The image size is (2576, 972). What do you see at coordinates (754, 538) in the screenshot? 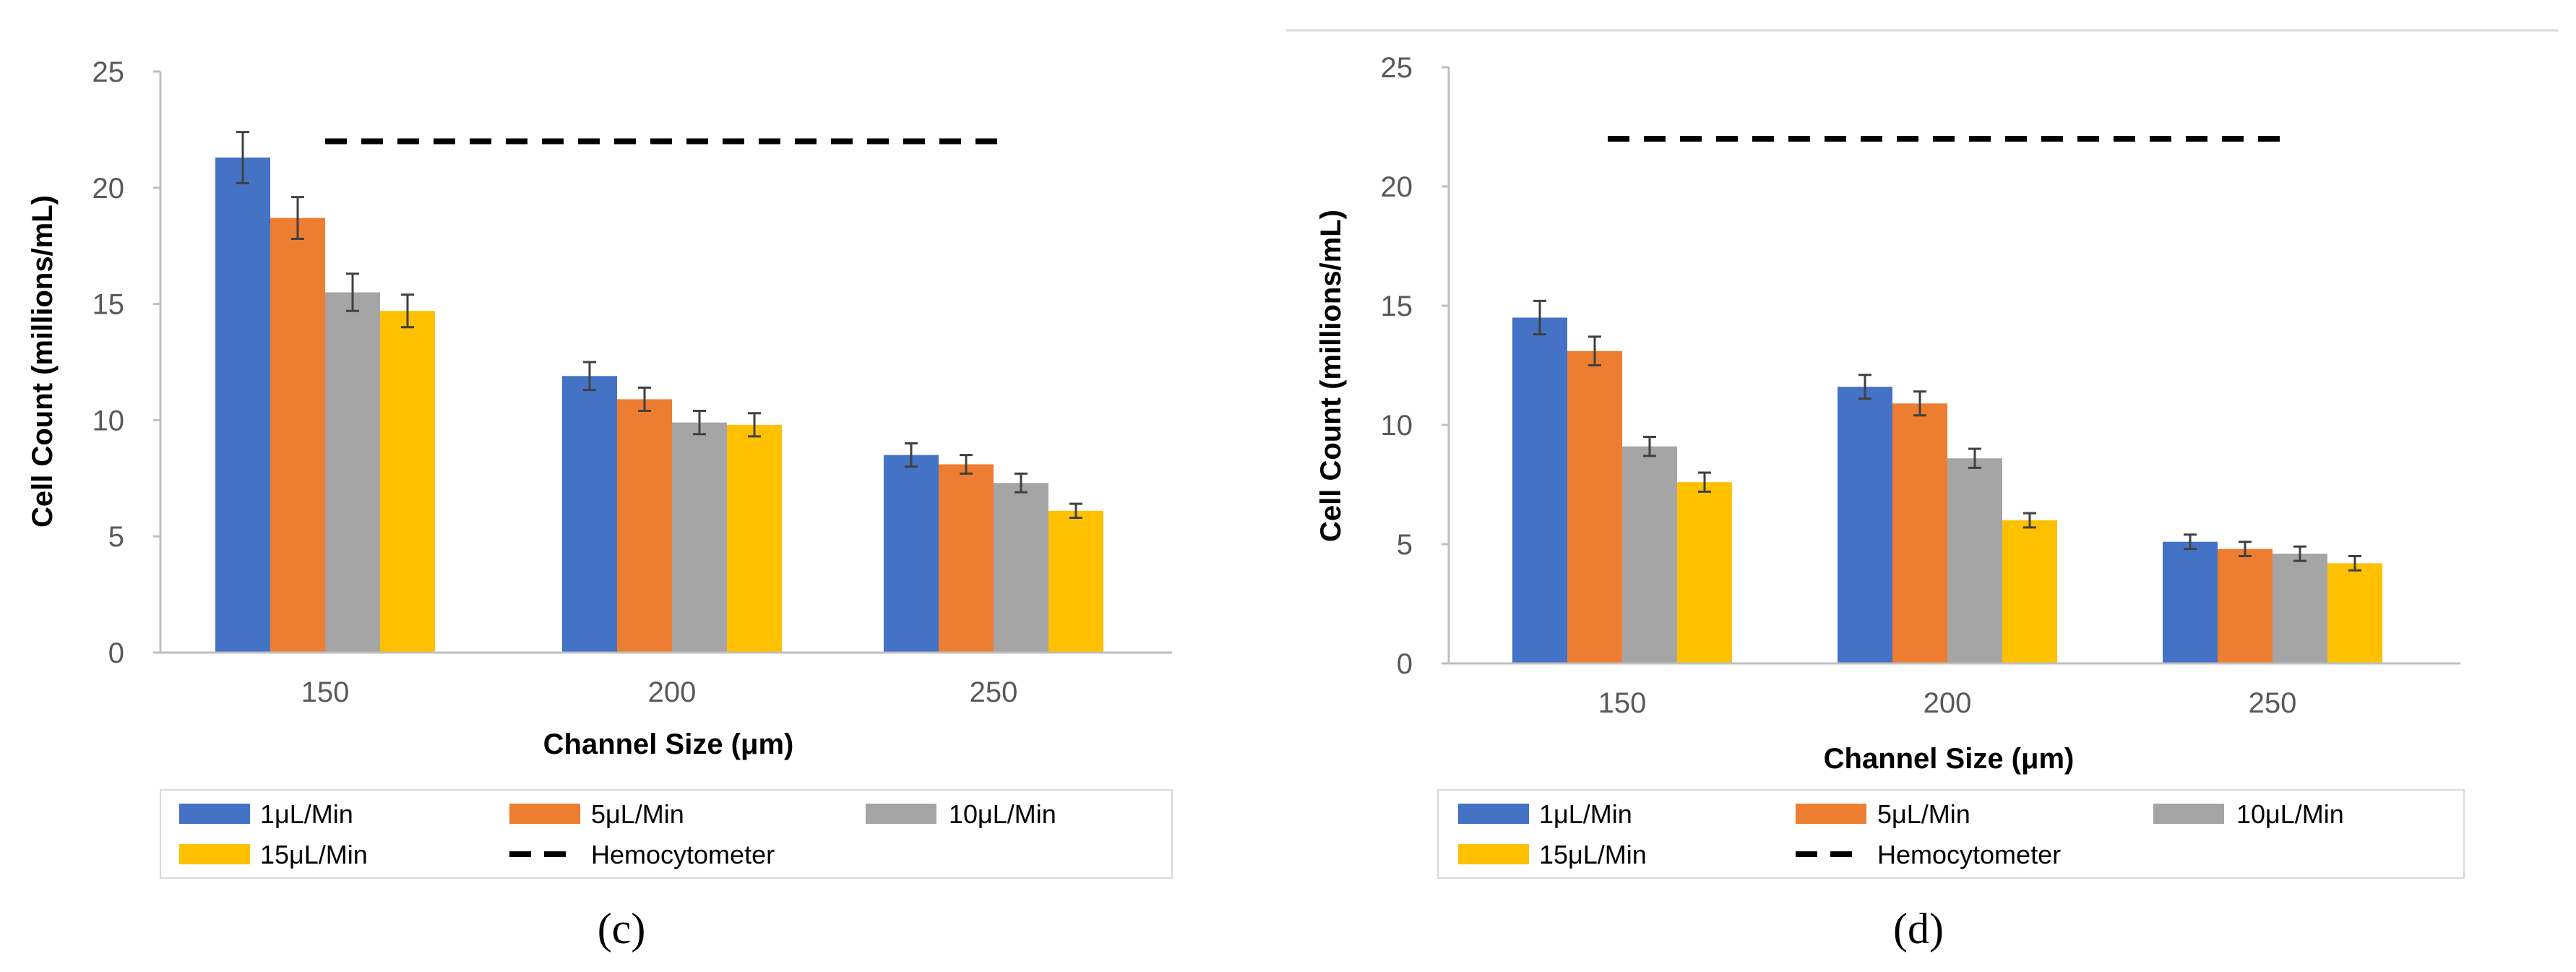
I see `bar-c-200-s3` at bounding box center [754, 538].